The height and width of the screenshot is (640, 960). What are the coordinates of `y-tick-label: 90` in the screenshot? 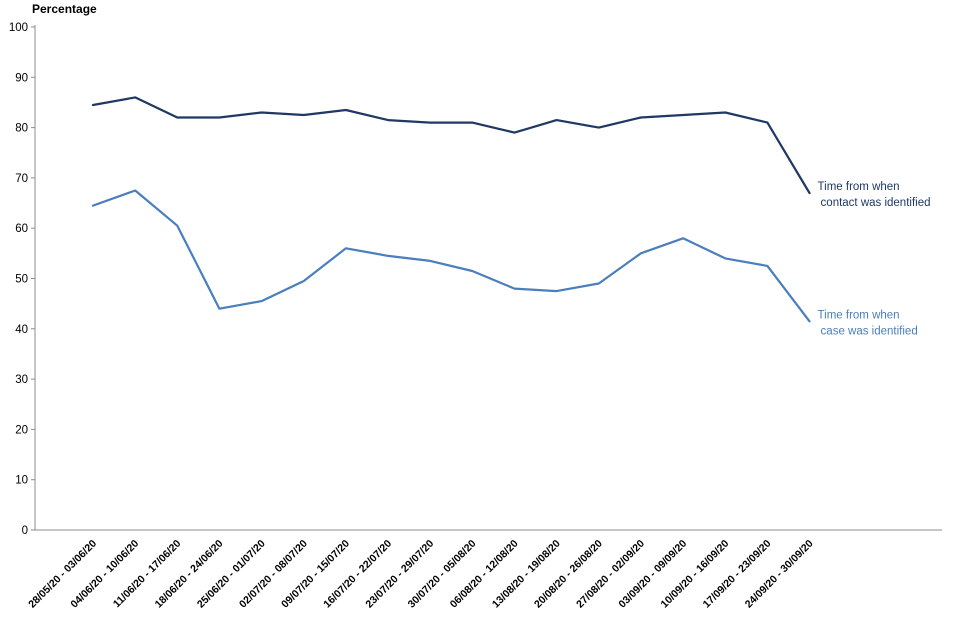 It's located at (21, 78).